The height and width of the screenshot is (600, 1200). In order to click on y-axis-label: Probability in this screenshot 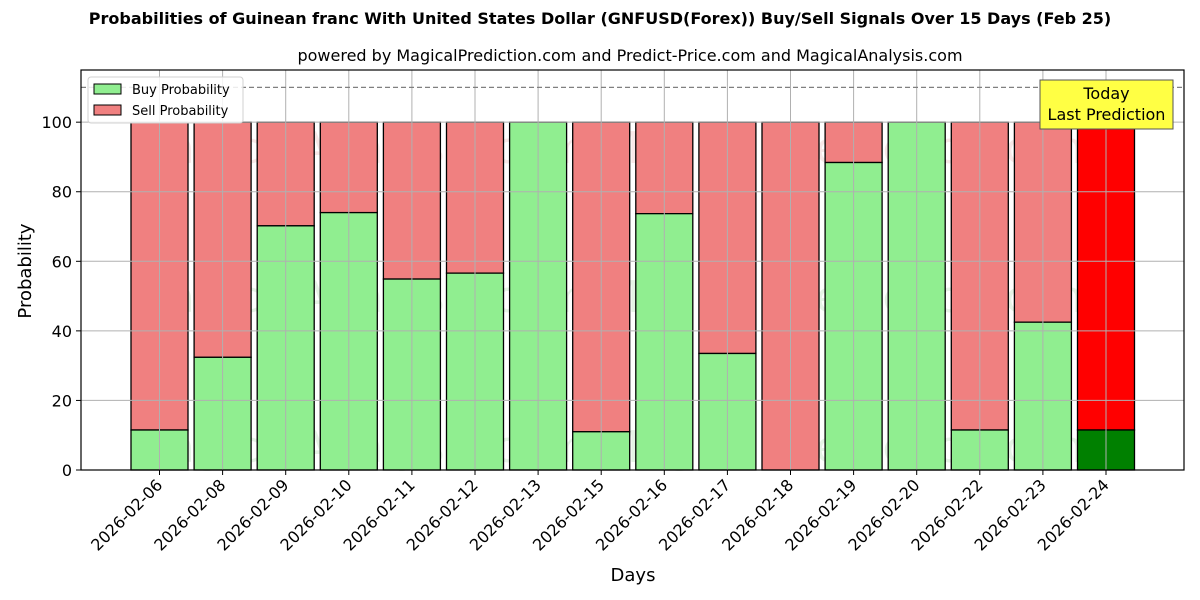, I will do `click(25, 270)`.